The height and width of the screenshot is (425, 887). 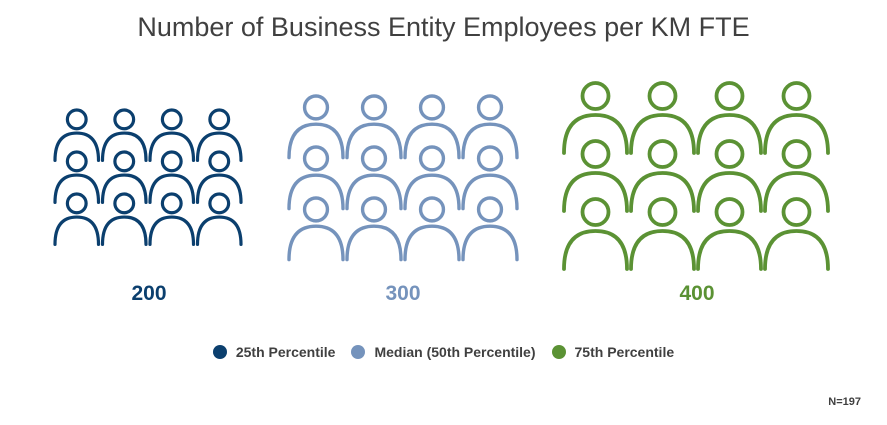 I want to click on legend-item-median: Median (50th Percentile), so click(x=443, y=352).